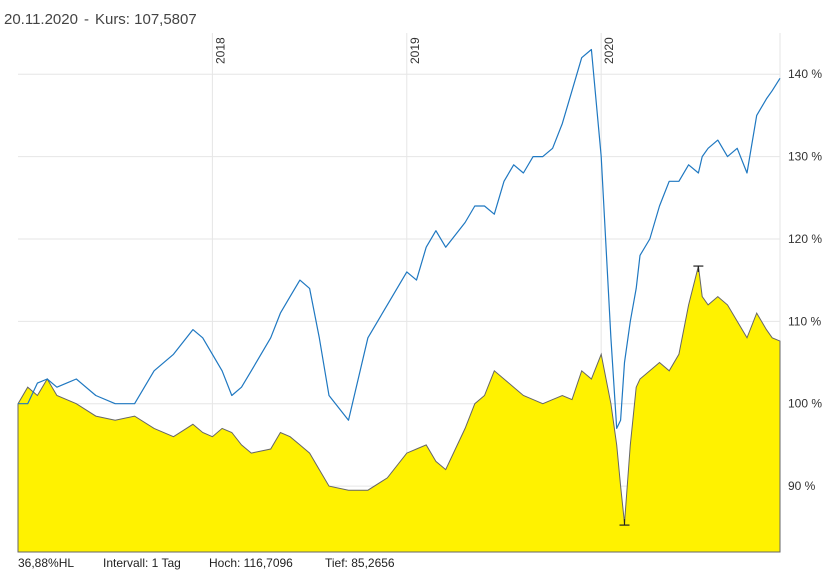  Describe the element at coordinates (805, 404) in the screenshot. I see `y-tick-label: 100 %` at that location.